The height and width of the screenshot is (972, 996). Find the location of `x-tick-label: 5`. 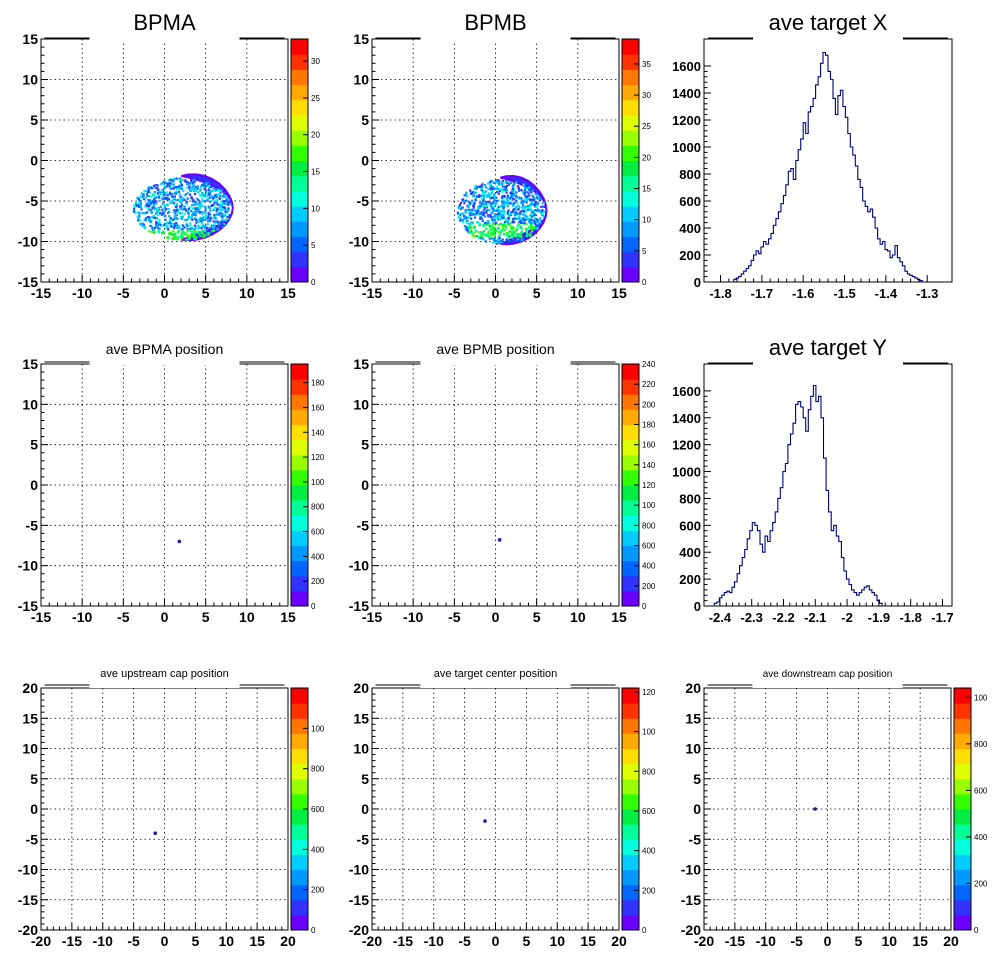

x-tick-label: 5 is located at coordinates (537, 293).